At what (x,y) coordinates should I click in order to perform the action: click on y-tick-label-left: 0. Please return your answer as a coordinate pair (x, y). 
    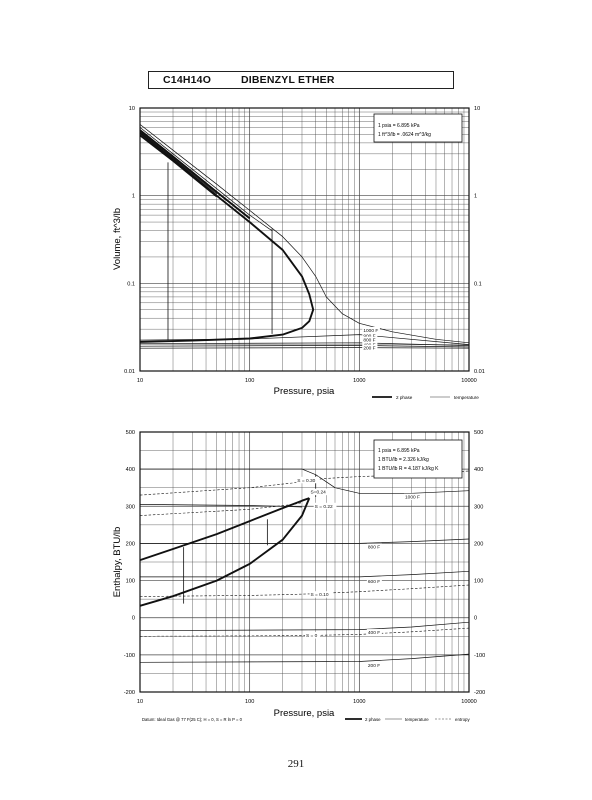
    Looking at the image, I should click on (133, 619).